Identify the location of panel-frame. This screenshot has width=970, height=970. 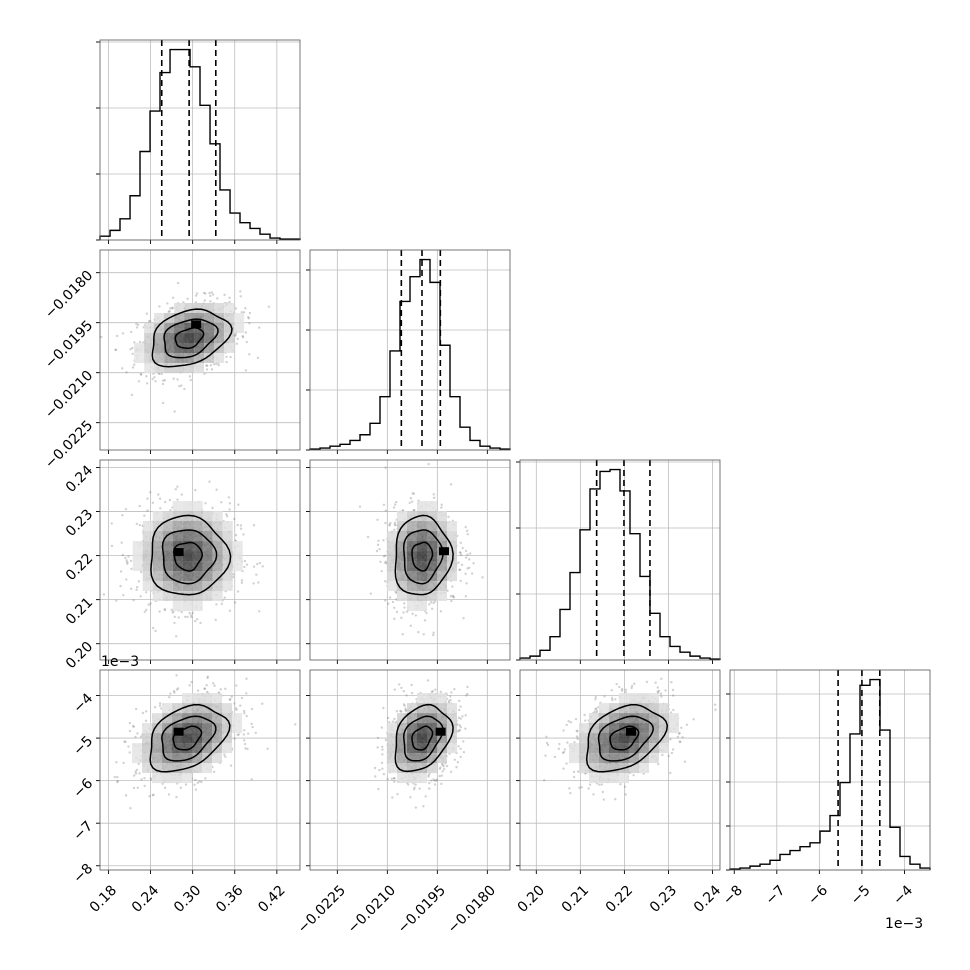
(200, 560).